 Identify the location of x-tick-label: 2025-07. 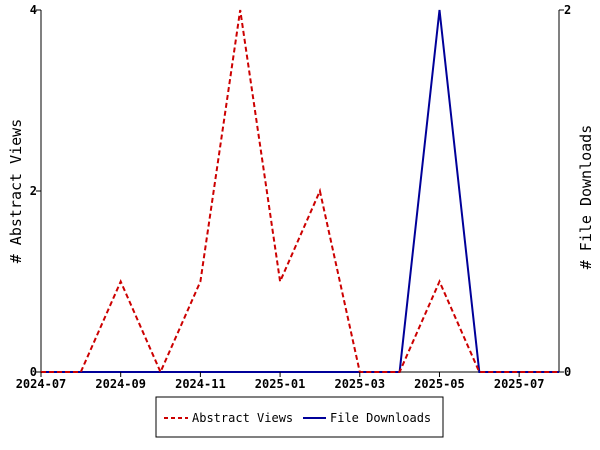
(519, 384).